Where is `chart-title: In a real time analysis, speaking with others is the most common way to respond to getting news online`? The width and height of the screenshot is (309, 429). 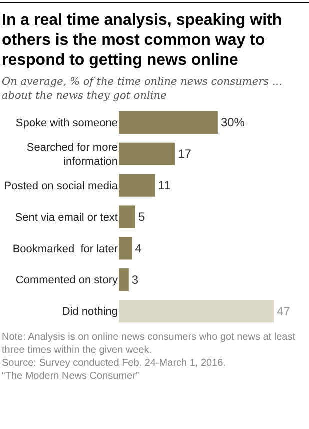 chart-title: In a real time analysis, speaking with others is the most common way to respond to getting news online is located at coordinates (143, 41).